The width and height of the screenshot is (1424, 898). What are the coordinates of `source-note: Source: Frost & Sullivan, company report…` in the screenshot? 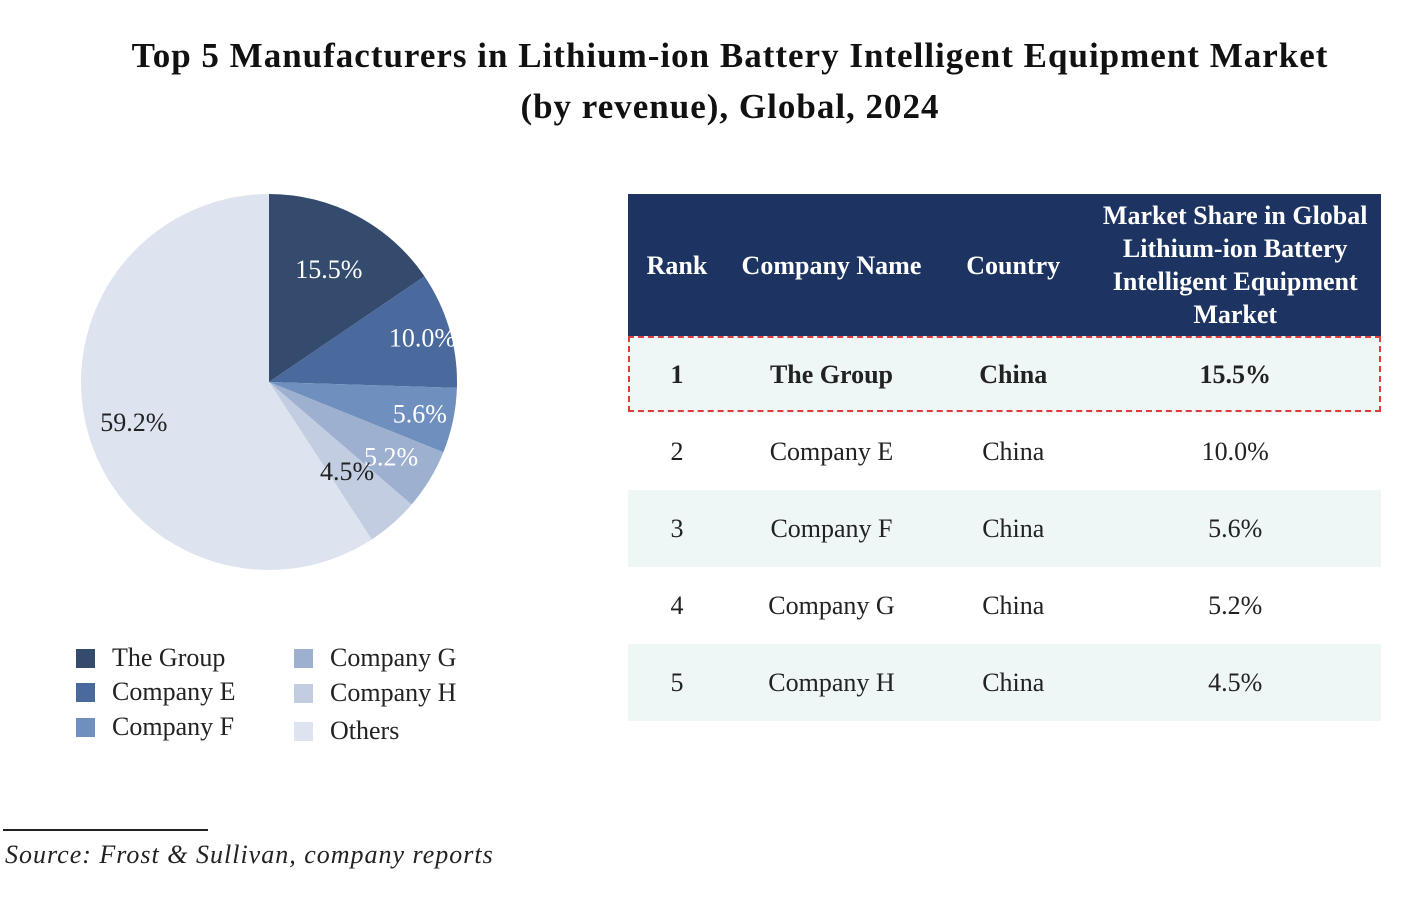 It's located at (249, 854).